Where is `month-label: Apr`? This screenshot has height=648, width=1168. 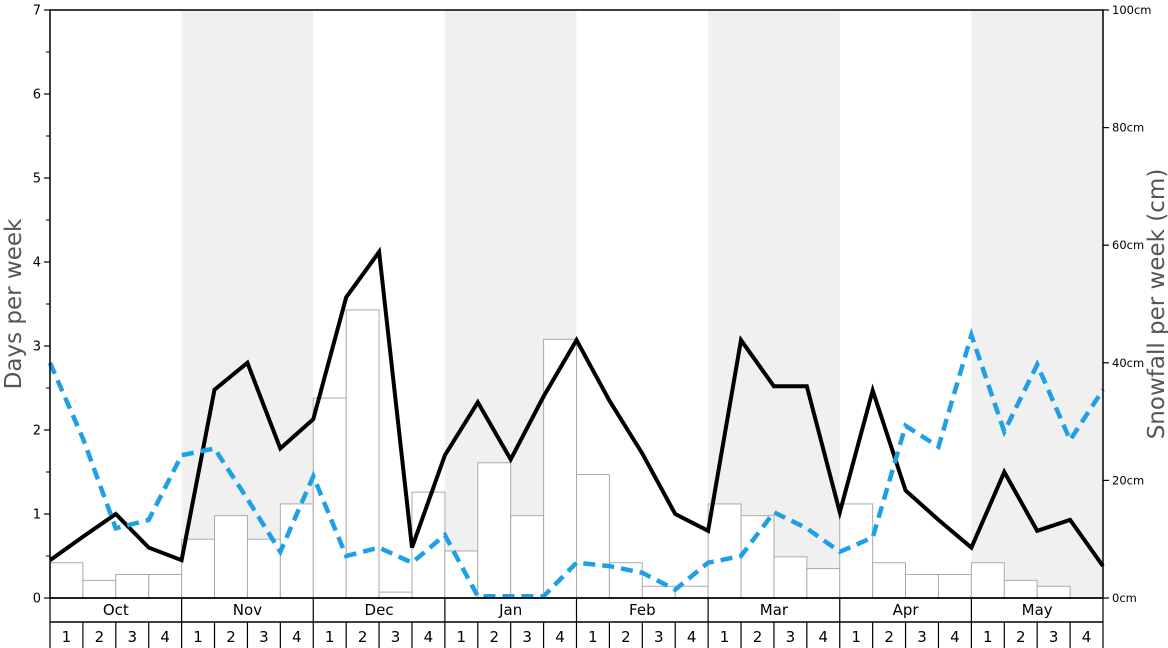 month-label: Apr is located at coordinates (906, 610).